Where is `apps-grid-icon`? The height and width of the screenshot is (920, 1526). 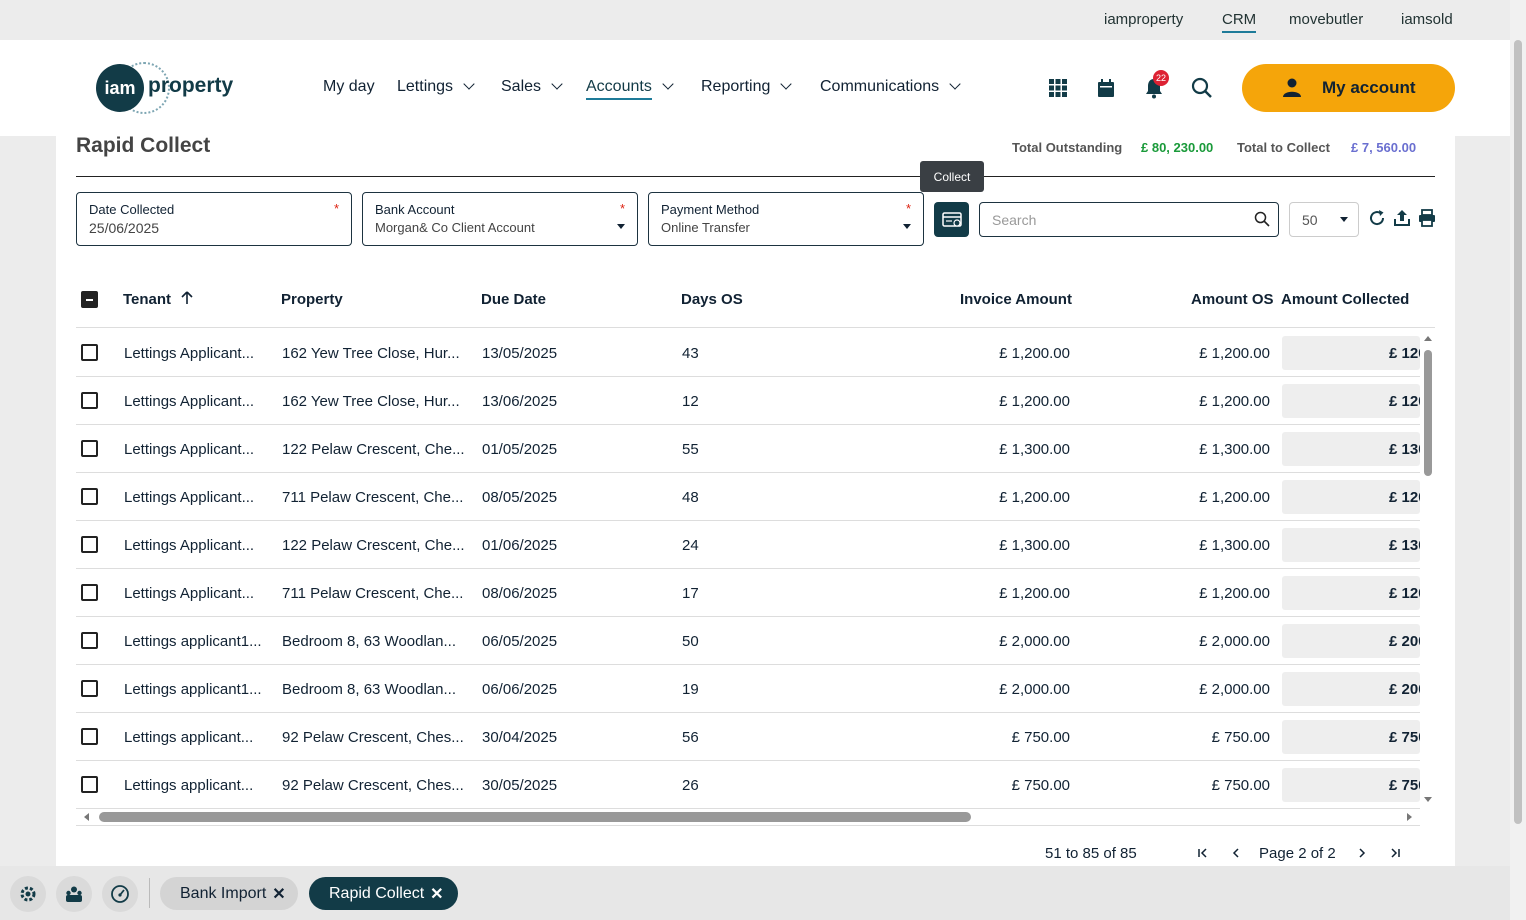 apps-grid-icon is located at coordinates (1058, 88).